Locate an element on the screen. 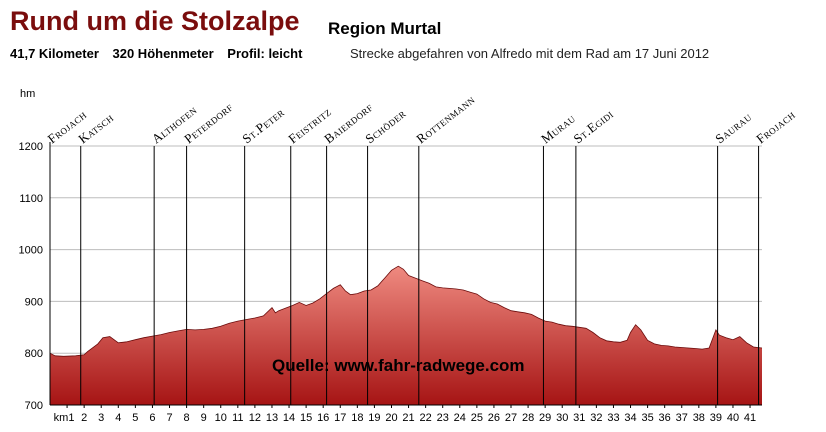 This screenshot has height=432, width=826. place-label: St.Peter is located at coordinates (263, 125).